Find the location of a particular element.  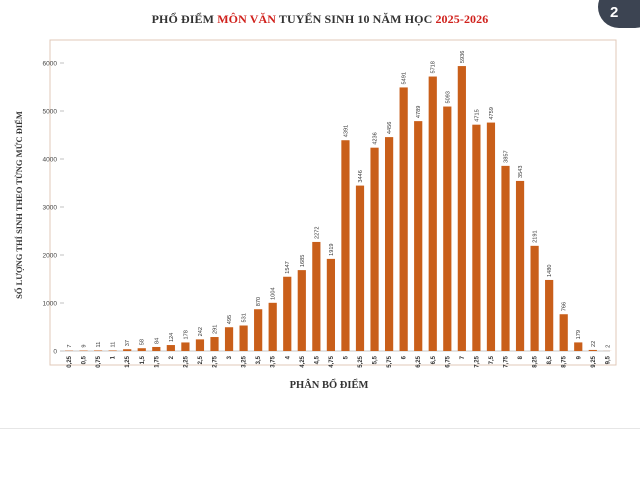

x-tick-label: 7,5 is located at coordinates (492, 359).